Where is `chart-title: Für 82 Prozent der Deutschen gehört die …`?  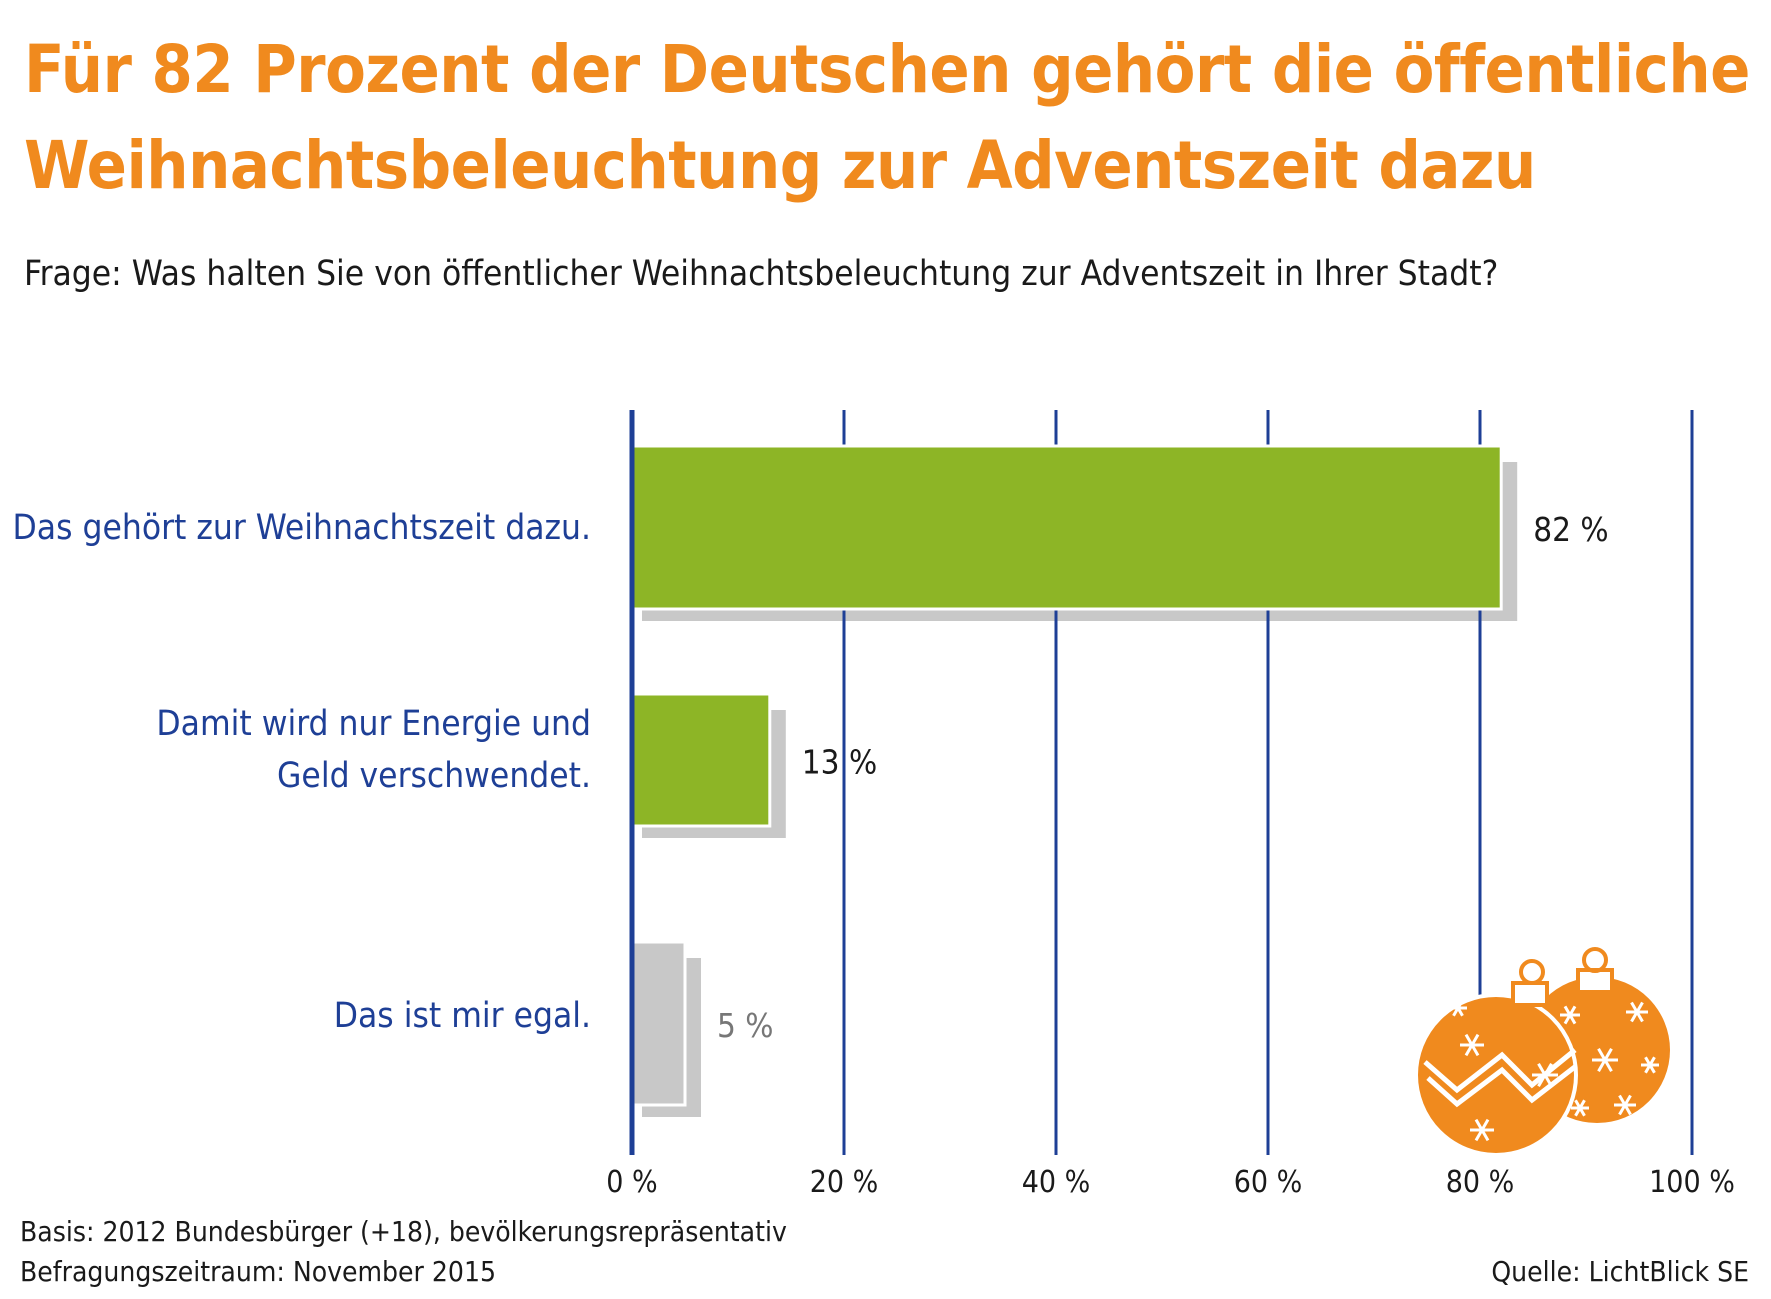
chart-title: Für 82 Prozent der Deutschen gehört die … is located at coordinates (887, 118).